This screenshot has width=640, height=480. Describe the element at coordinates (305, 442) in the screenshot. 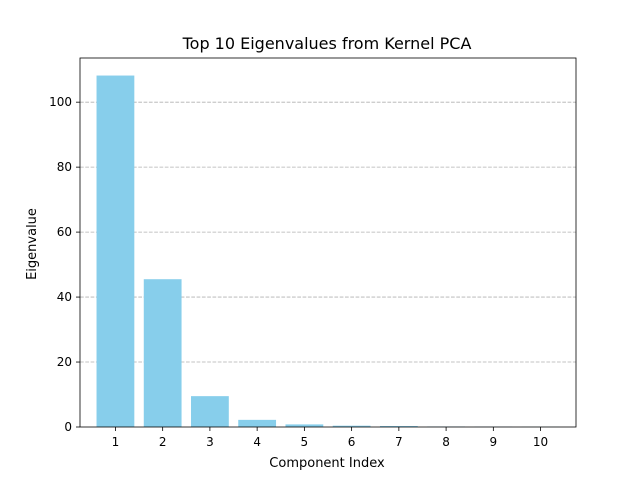

I see `x-tick-label: 5` at that location.